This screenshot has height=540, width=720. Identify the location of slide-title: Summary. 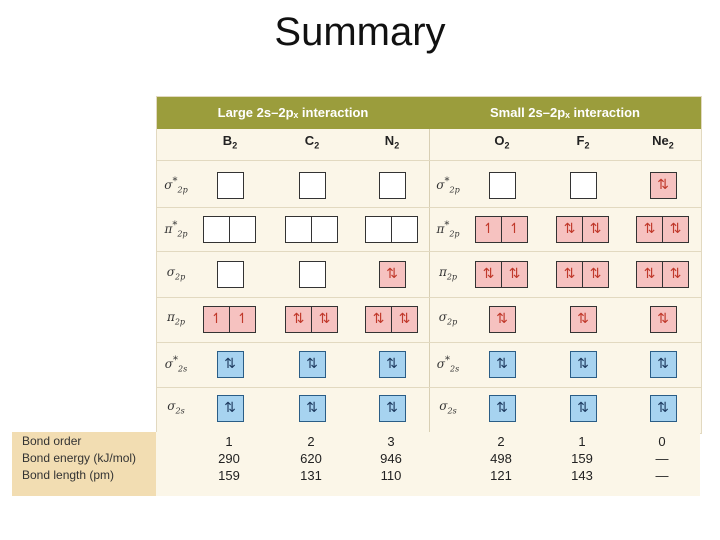
(360, 32).